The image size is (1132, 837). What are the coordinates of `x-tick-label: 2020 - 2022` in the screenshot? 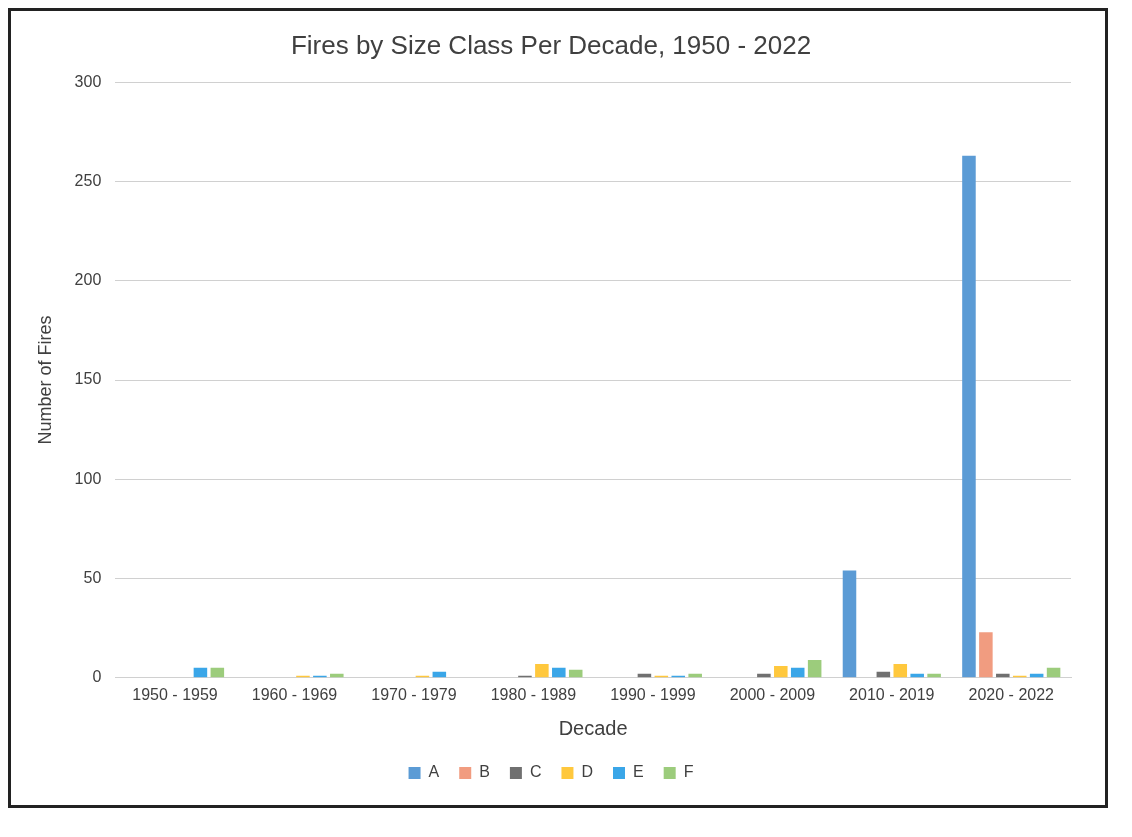 It's located at (1011, 694).